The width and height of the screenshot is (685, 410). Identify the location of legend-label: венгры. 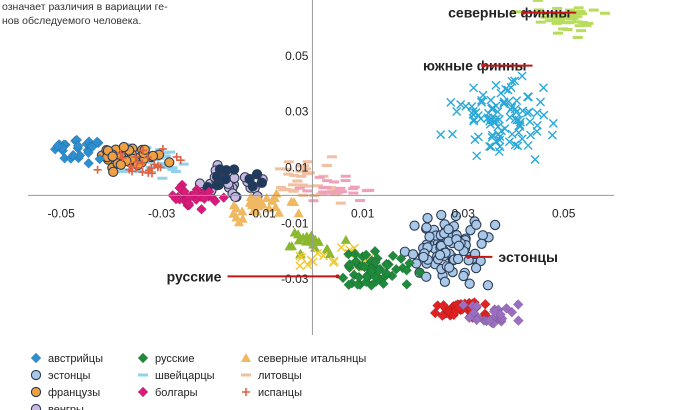
(66, 407).